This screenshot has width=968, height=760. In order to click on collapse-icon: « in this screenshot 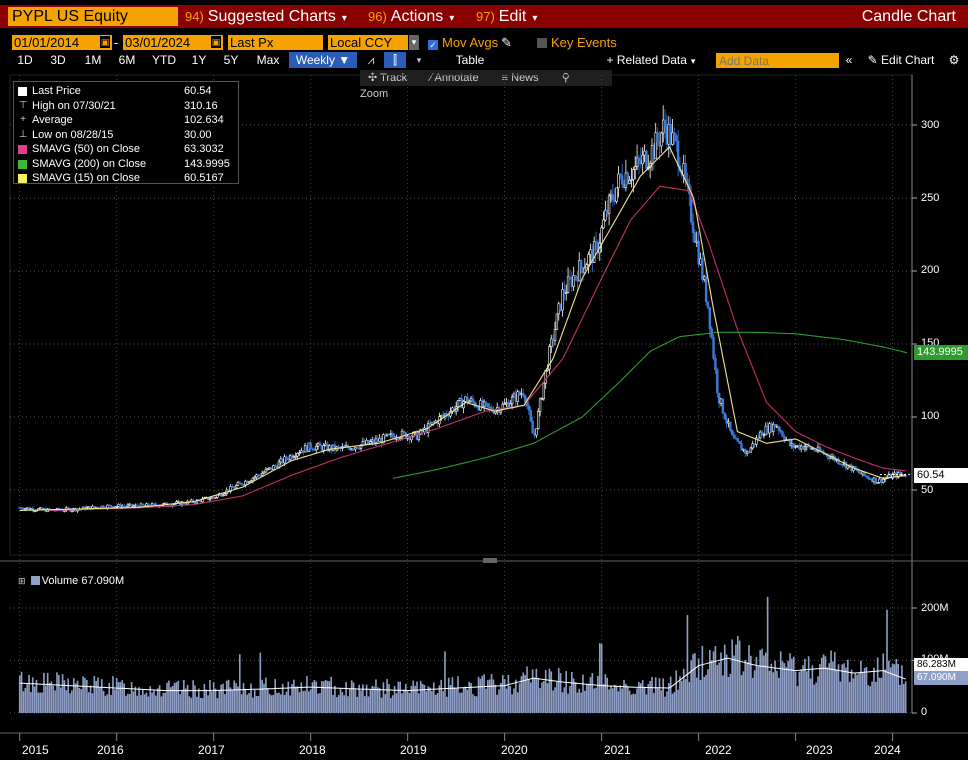, I will do `click(849, 60)`.